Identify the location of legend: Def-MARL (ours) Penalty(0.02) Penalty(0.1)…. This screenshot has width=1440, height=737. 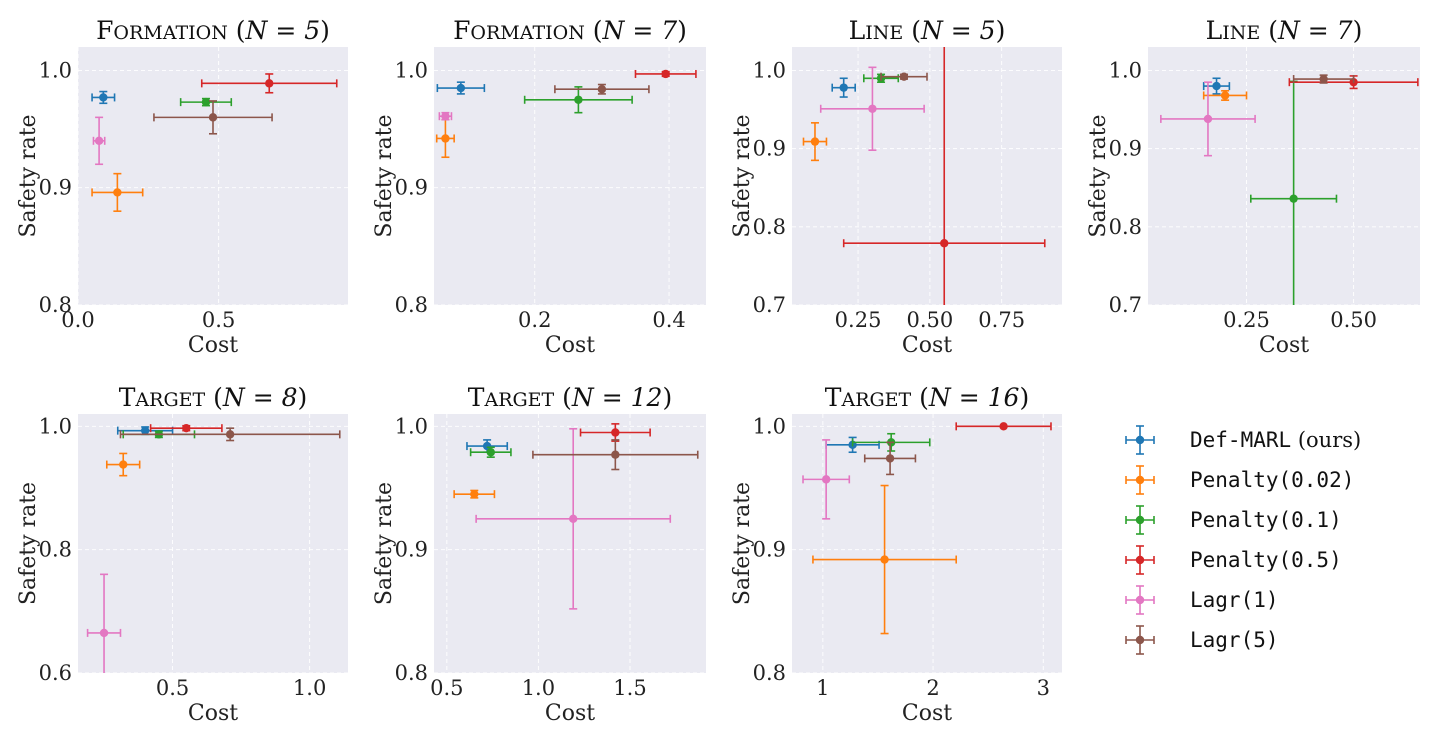
(1243, 540).